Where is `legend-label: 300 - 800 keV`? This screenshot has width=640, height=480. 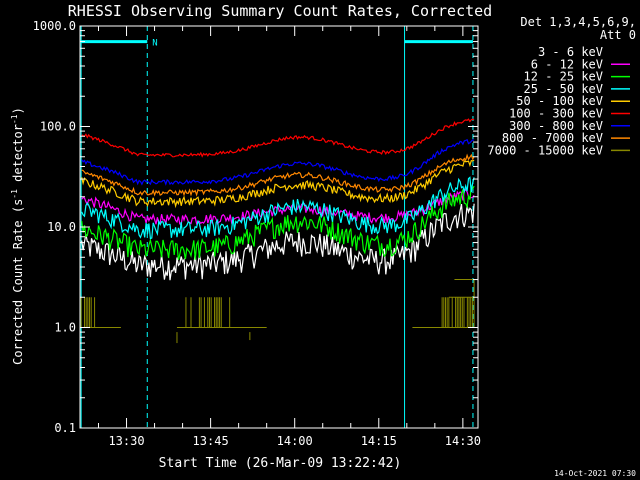
legend-label: 300 - 800 keV is located at coordinates (556, 126).